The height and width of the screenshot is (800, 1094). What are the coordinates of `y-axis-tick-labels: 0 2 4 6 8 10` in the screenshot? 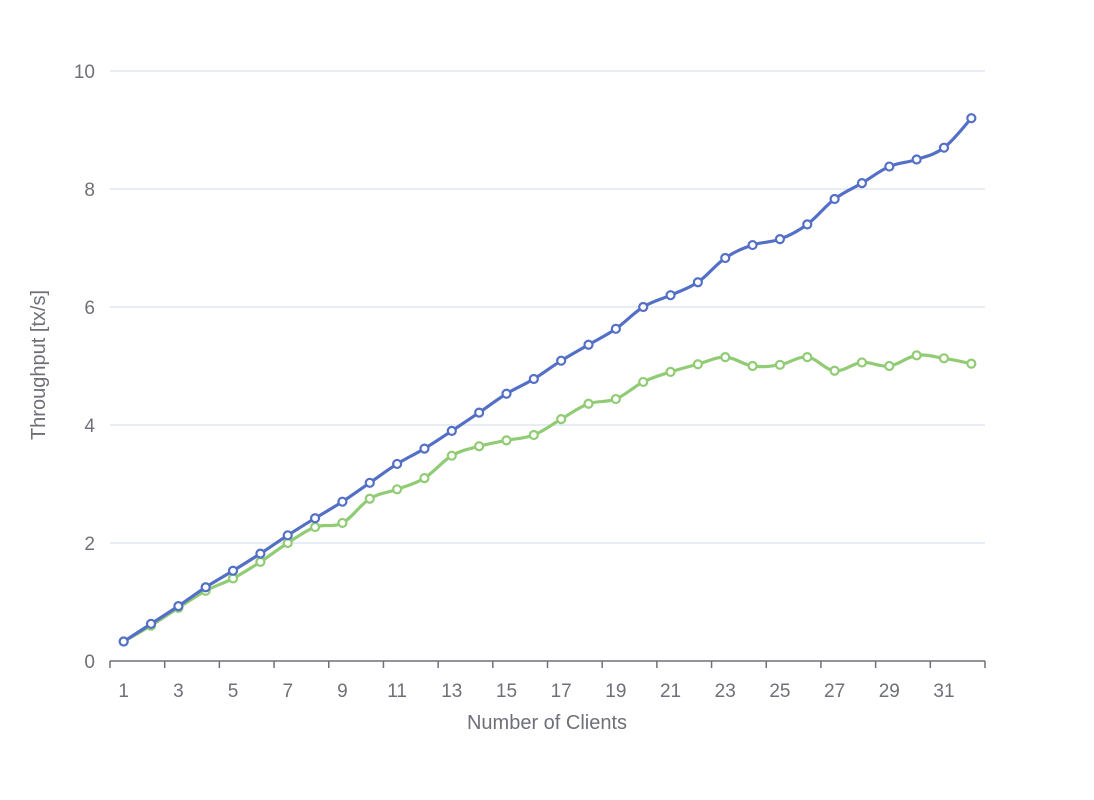 It's located at (85, 367).